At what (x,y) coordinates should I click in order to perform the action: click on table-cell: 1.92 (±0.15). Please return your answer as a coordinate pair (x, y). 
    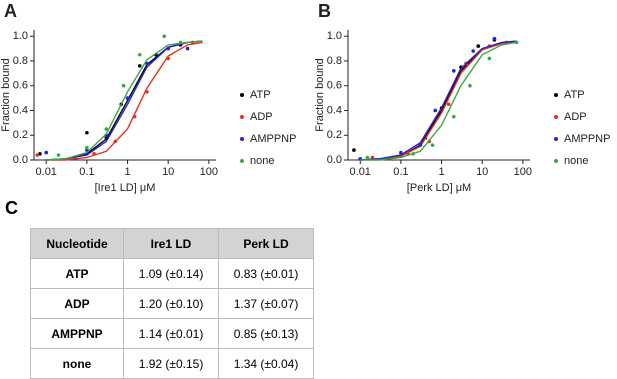
    Looking at the image, I should click on (171, 363).